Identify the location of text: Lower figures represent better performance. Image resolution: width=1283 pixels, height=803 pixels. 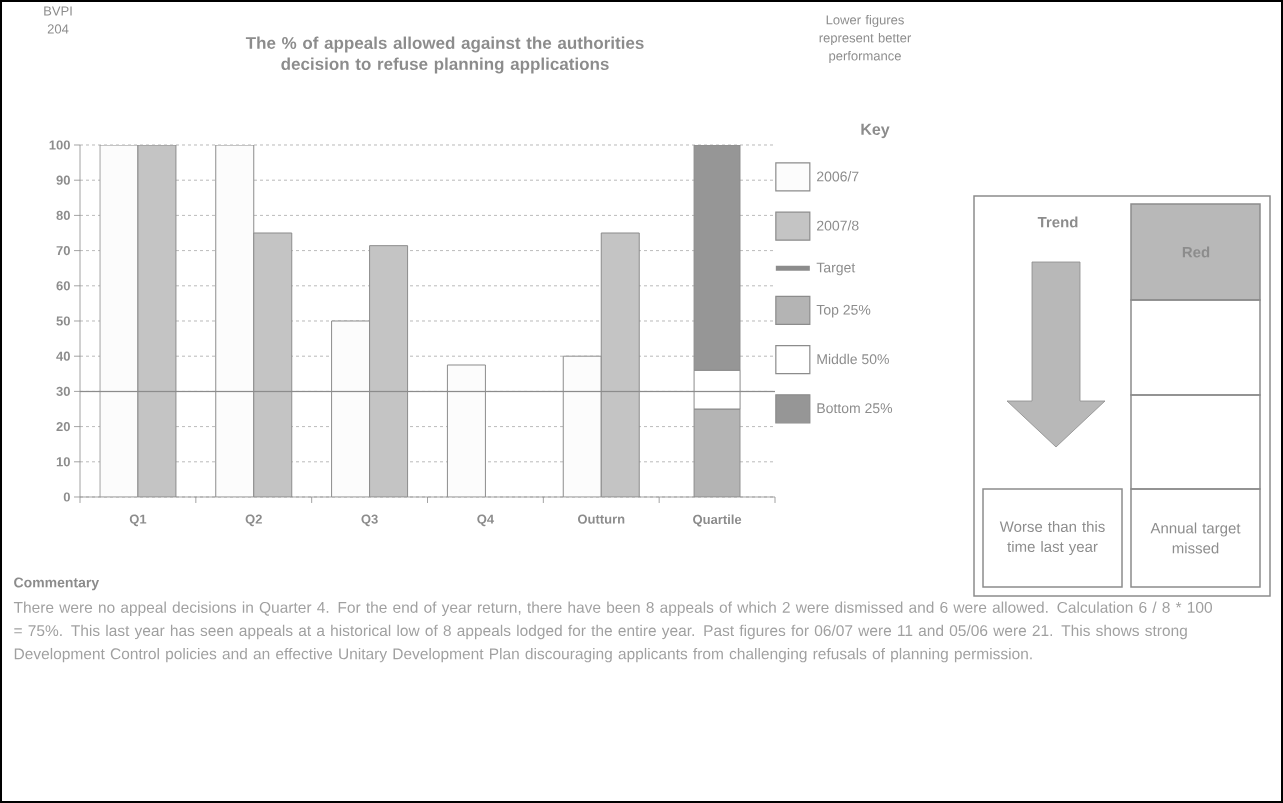
(865, 39).